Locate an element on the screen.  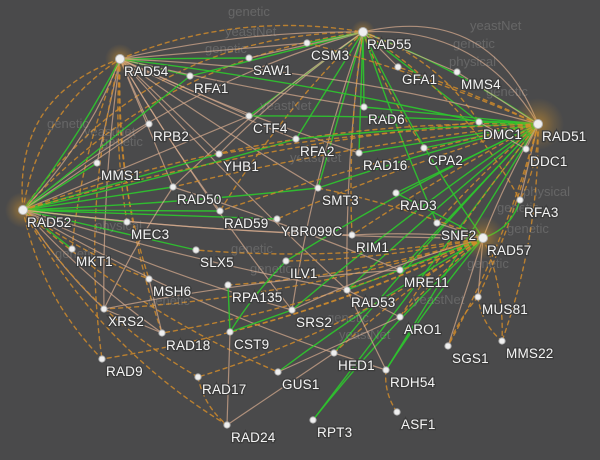
green-edge-RAD52-RFA2 is located at coordinates (159, 174).